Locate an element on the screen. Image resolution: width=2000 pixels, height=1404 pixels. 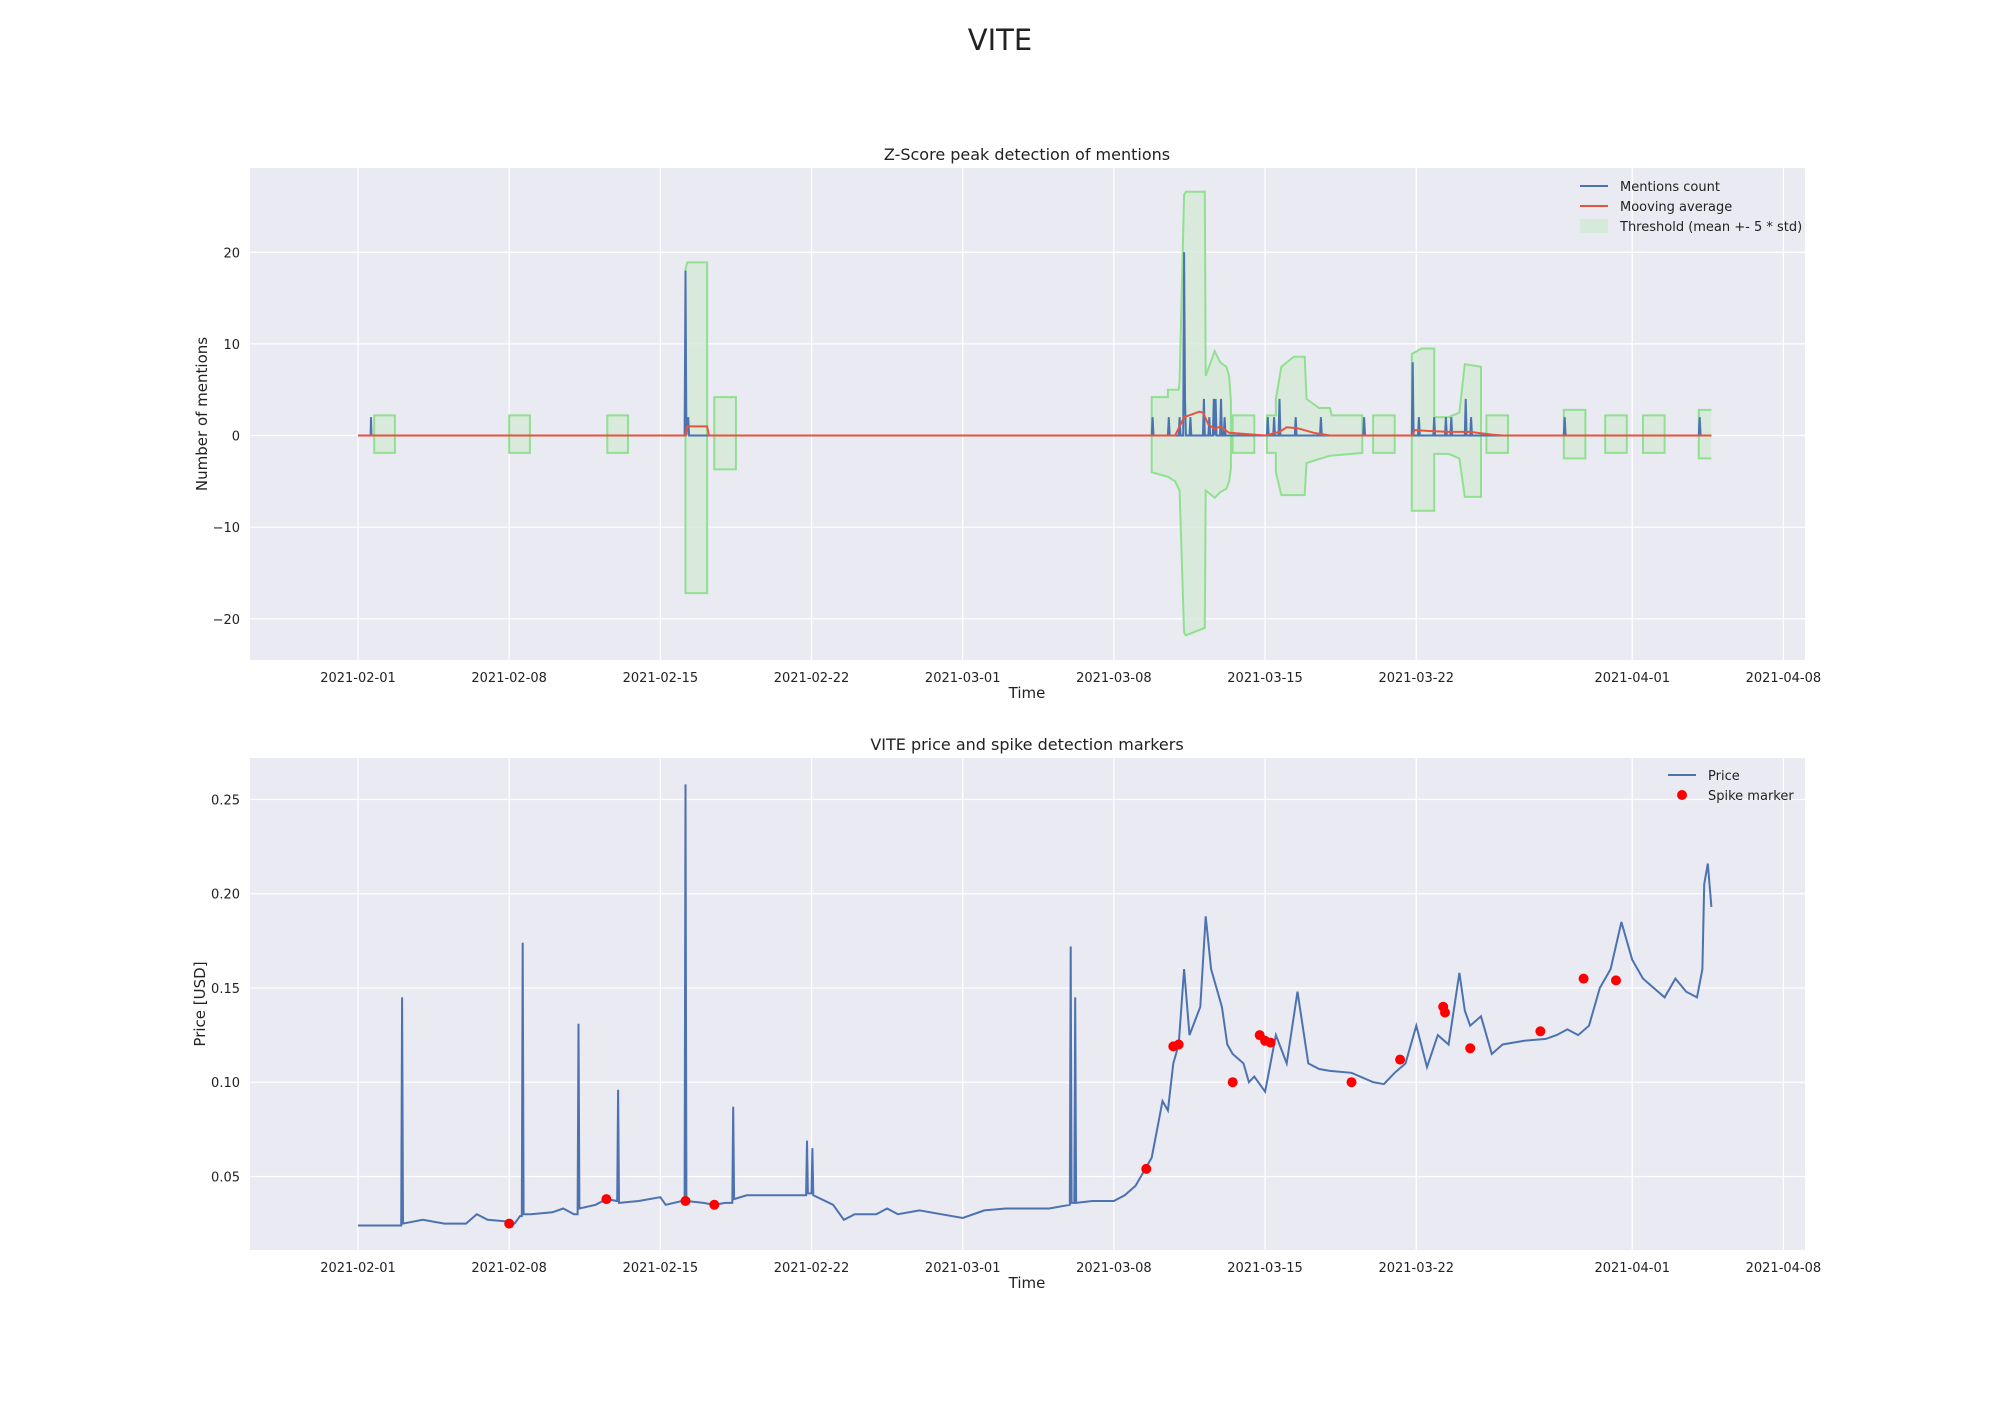
price-ytick-label: 0.25 is located at coordinates (225, 800).